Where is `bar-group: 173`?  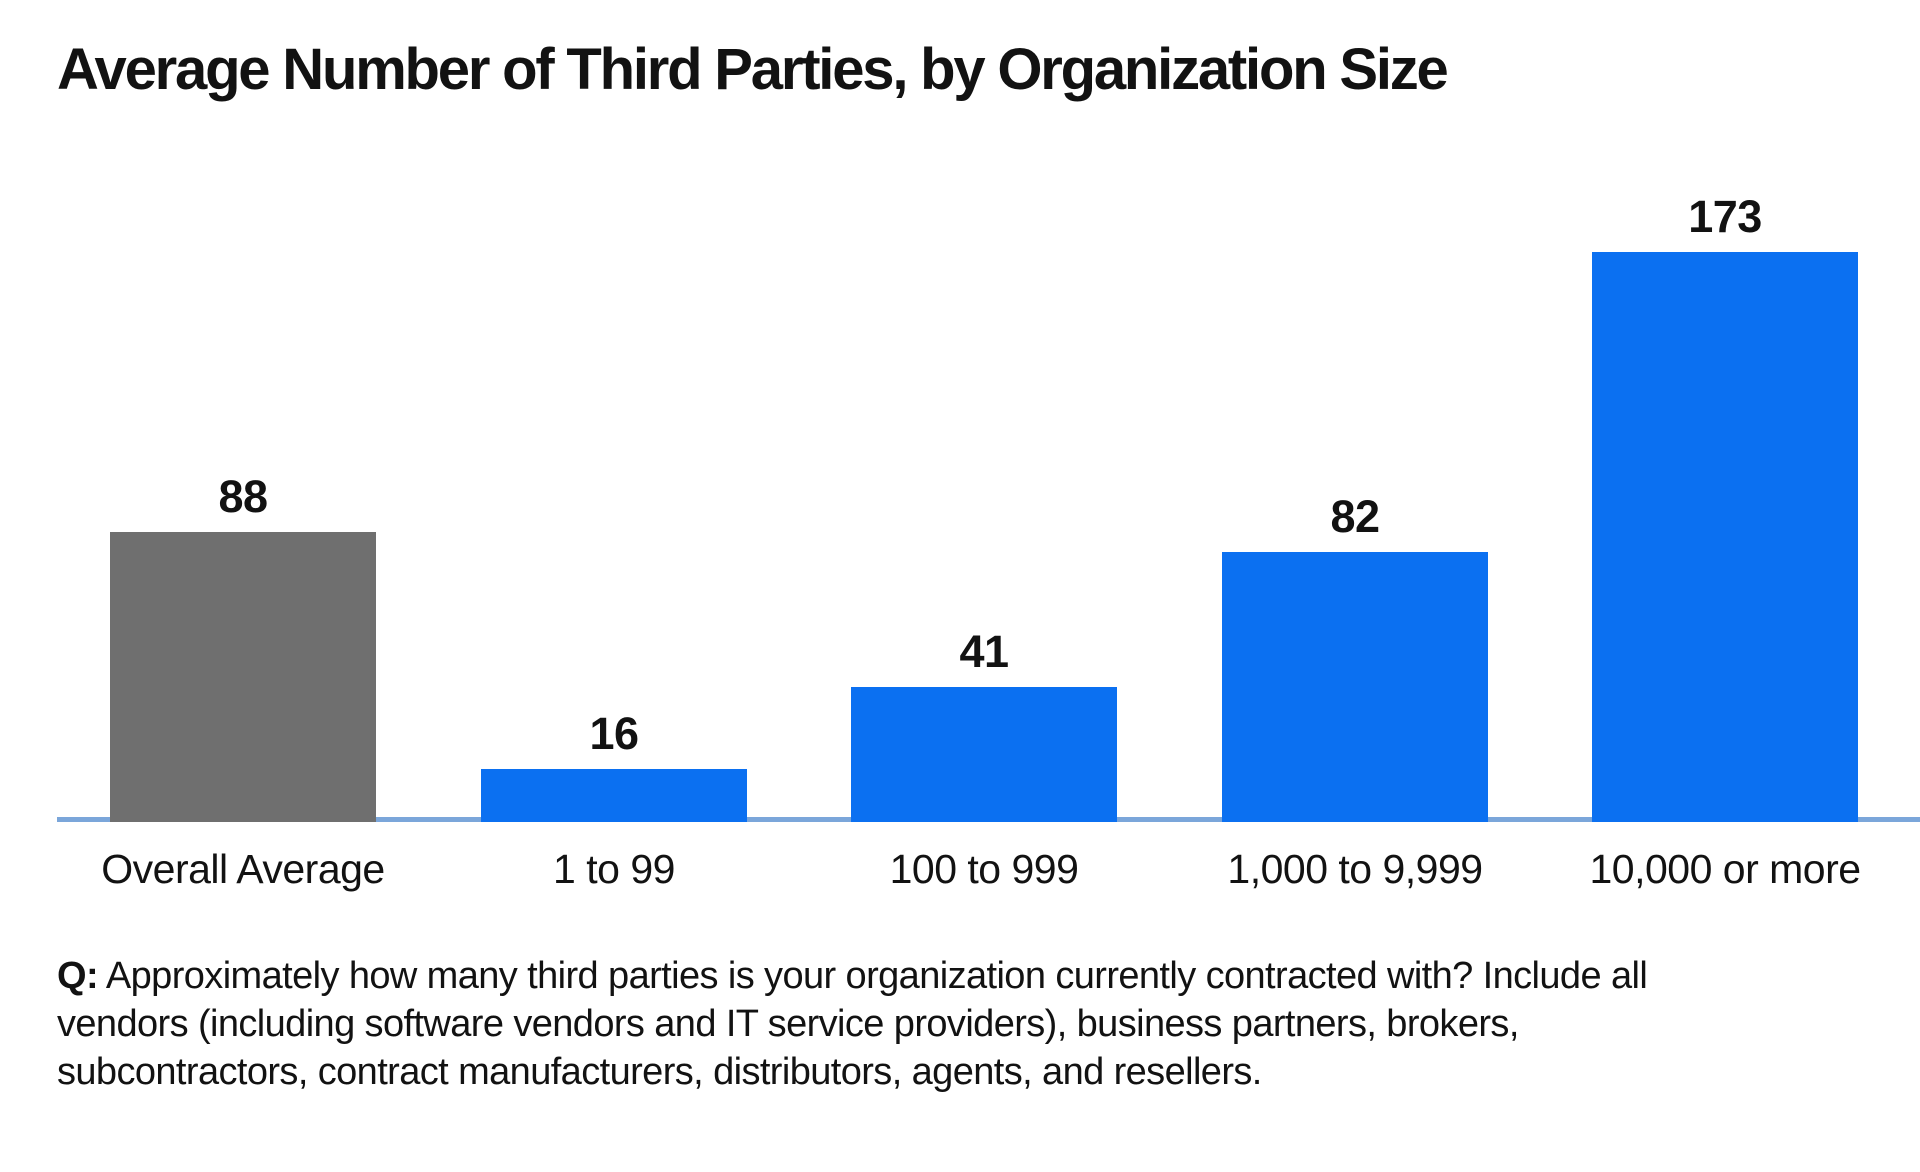 bar-group: 173 is located at coordinates (1725, 508).